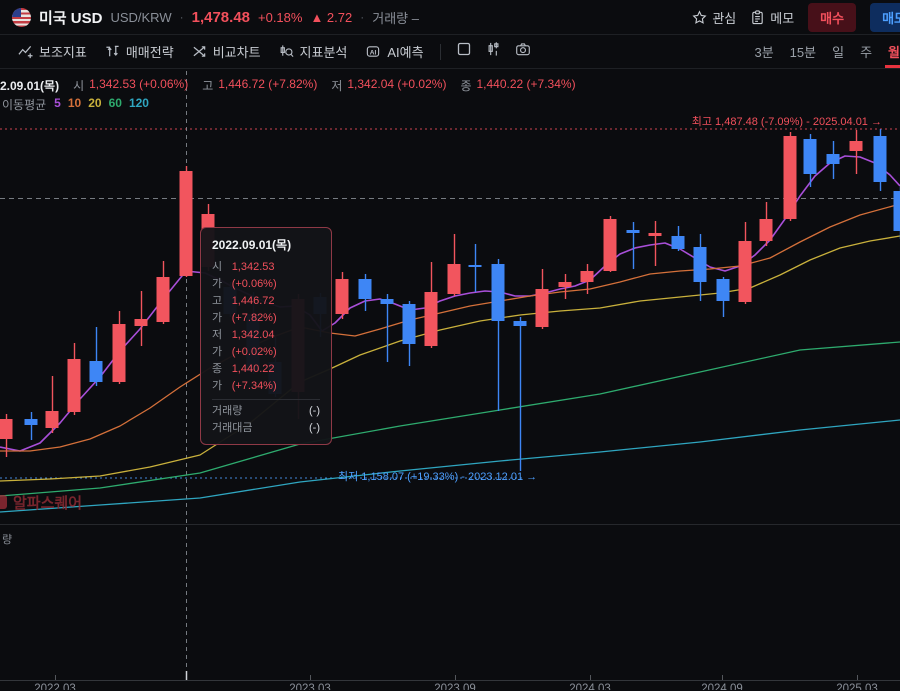 The width and height of the screenshot is (900, 691). I want to click on instrument-title: 미국 USD, so click(71, 18).